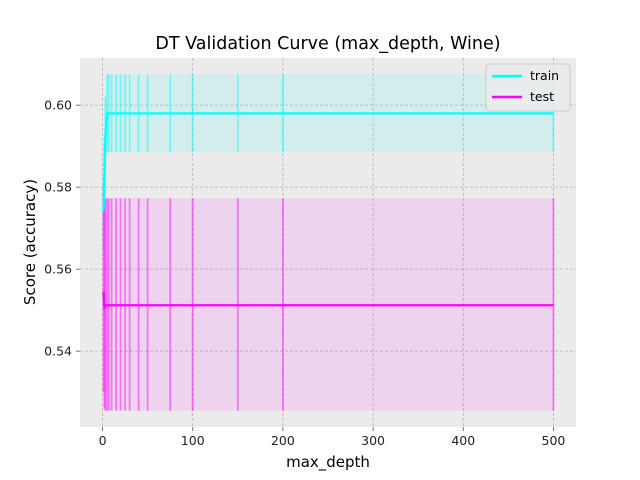  I want to click on x-tick-label: 400, so click(463, 440).